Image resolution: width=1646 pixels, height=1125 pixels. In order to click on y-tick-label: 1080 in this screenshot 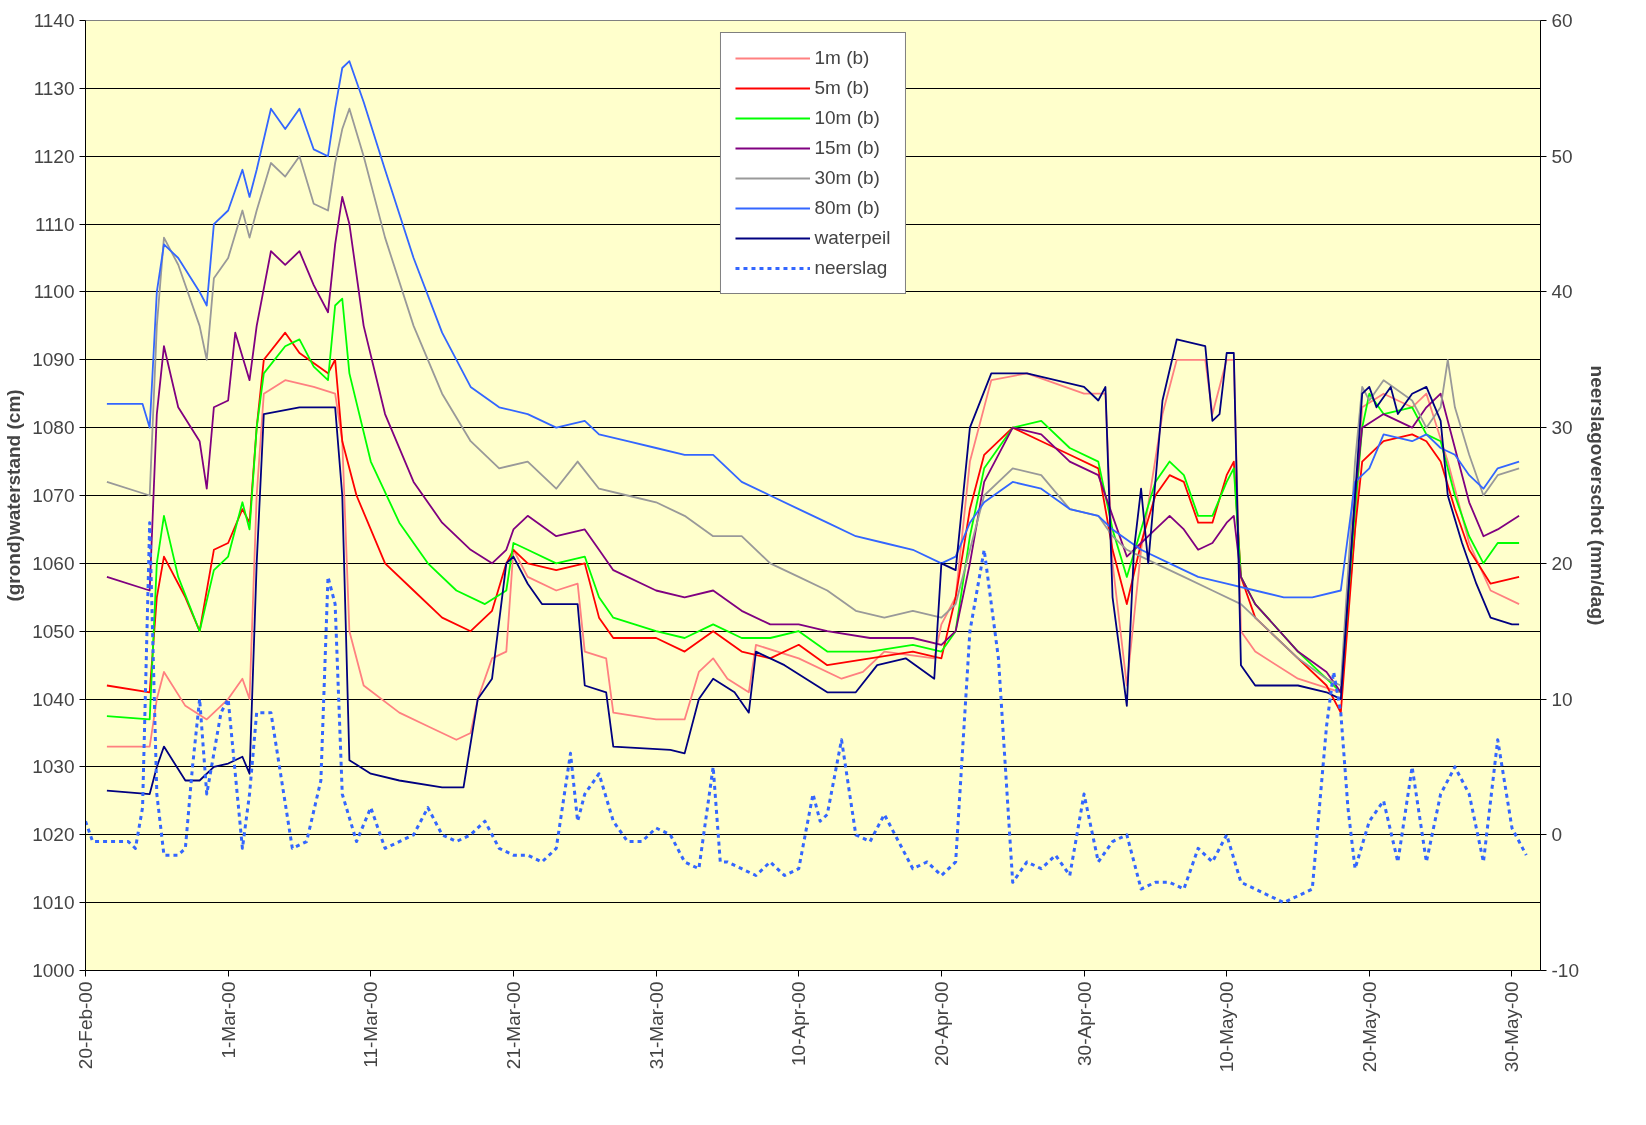, I will do `click(53, 428)`.